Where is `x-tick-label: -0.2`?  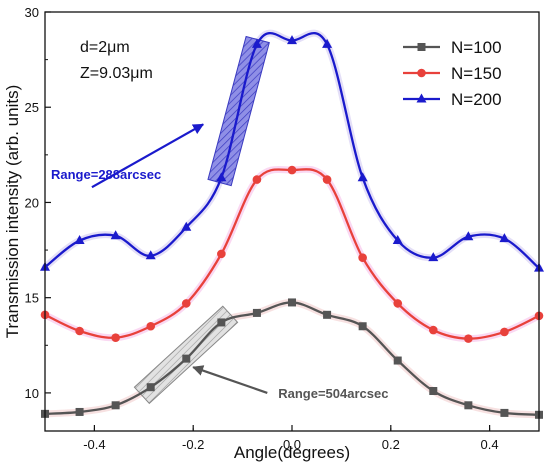
x-tick-label: -0.2 is located at coordinates (193, 444).